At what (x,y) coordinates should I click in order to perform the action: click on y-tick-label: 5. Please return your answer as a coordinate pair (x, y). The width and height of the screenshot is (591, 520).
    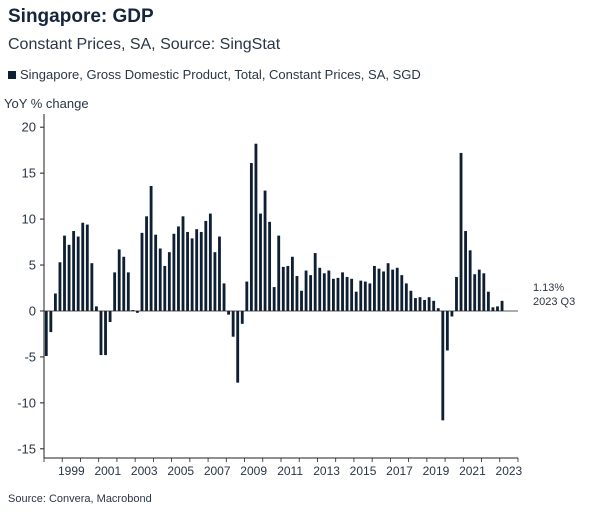
    Looking at the image, I should click on (32, 265).